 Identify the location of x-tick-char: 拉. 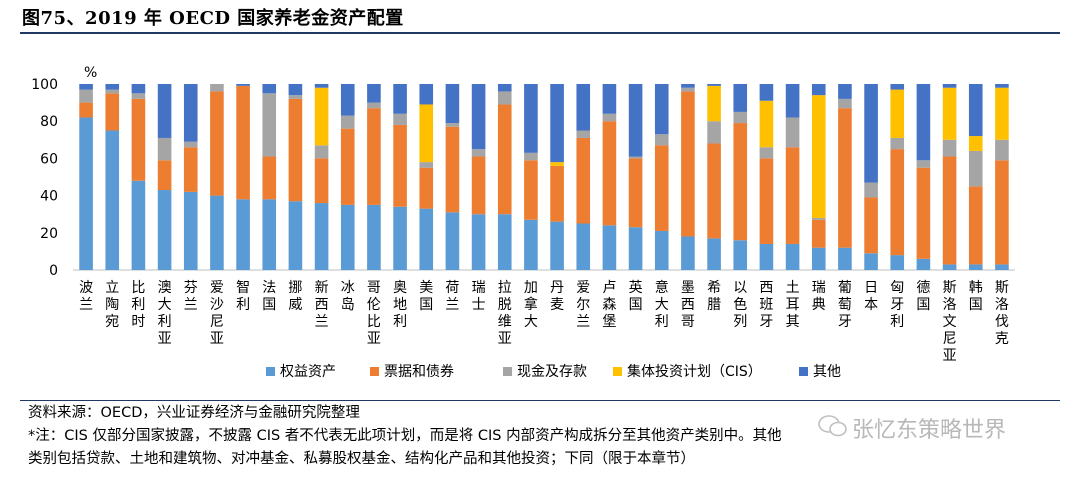
(505, 288).